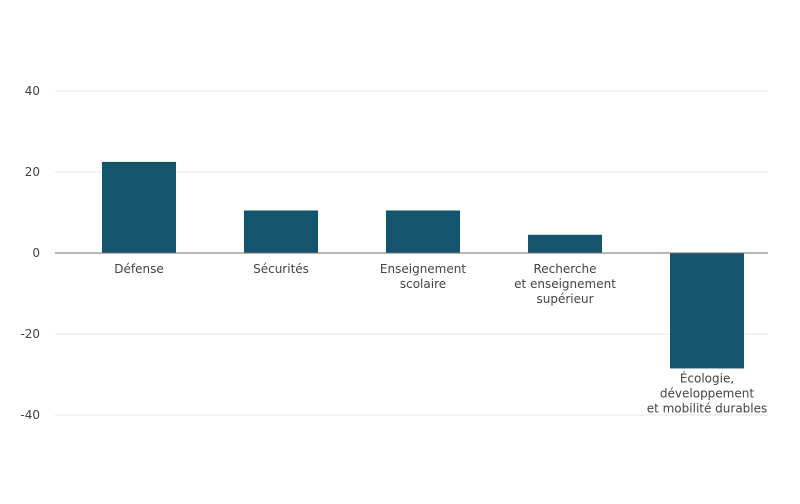  I want to click on category-label: et enseignement, so click(565, 284).